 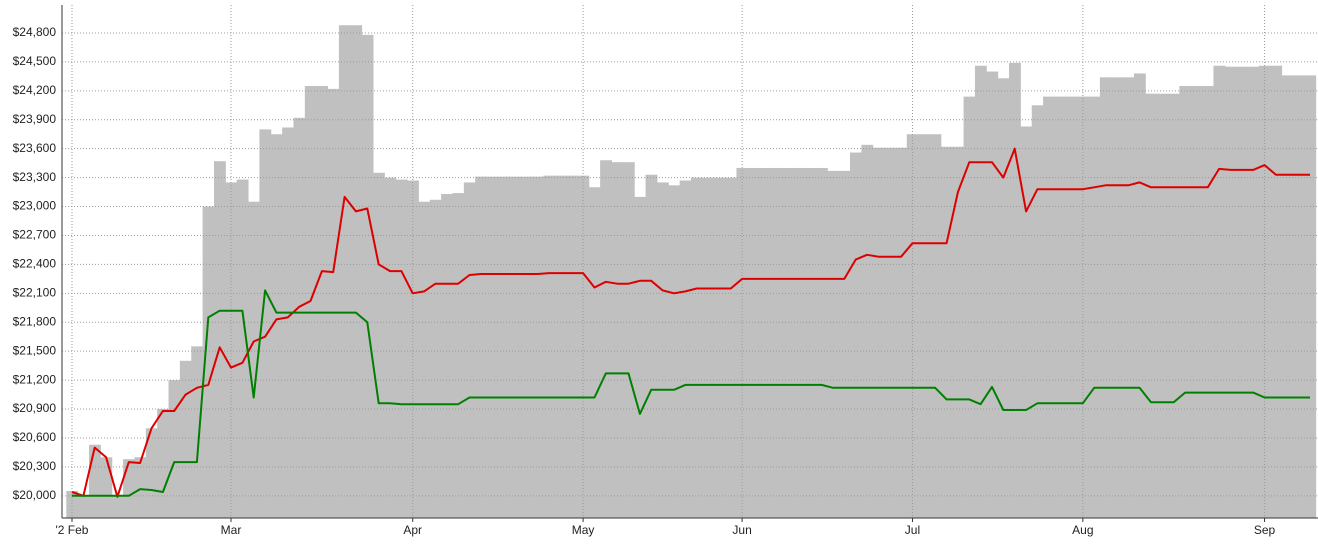 What do you see at coordinates (35, 292) in the screenshot?
I see `y-tick-label: $22,100` at bounding box center [35, 292].